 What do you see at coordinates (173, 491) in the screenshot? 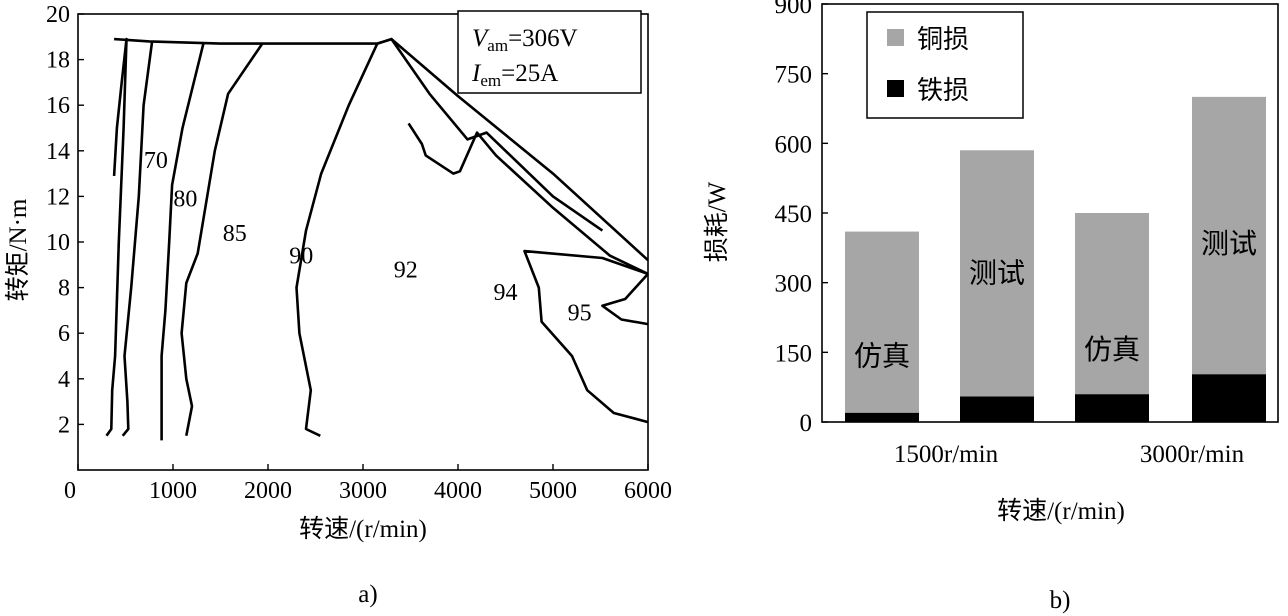
I see `x-tick-label-a: 1000` at bounding box center [173, 491].